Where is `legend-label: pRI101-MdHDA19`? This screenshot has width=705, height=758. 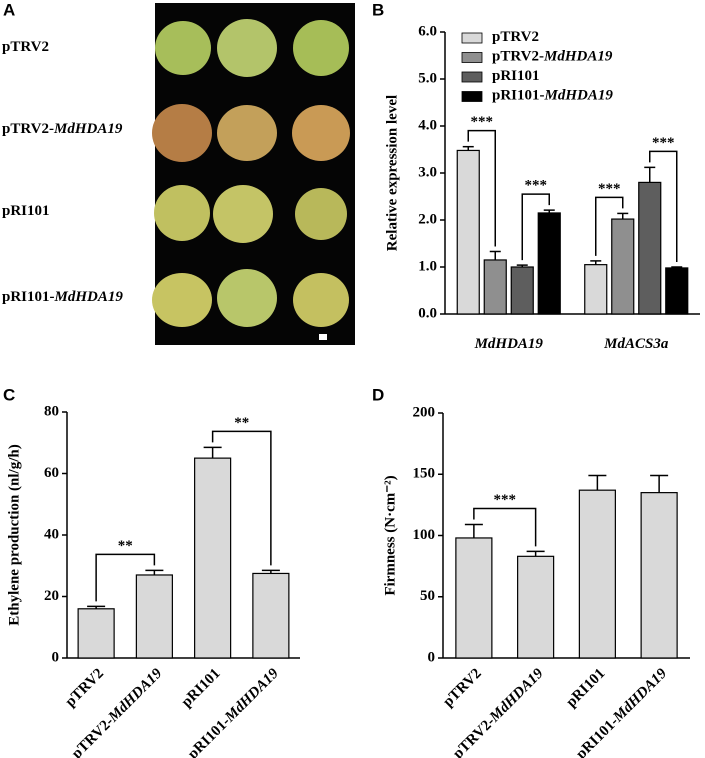 legend-label: pRI101-MdHDA19 is located at coordinates (552, 96).